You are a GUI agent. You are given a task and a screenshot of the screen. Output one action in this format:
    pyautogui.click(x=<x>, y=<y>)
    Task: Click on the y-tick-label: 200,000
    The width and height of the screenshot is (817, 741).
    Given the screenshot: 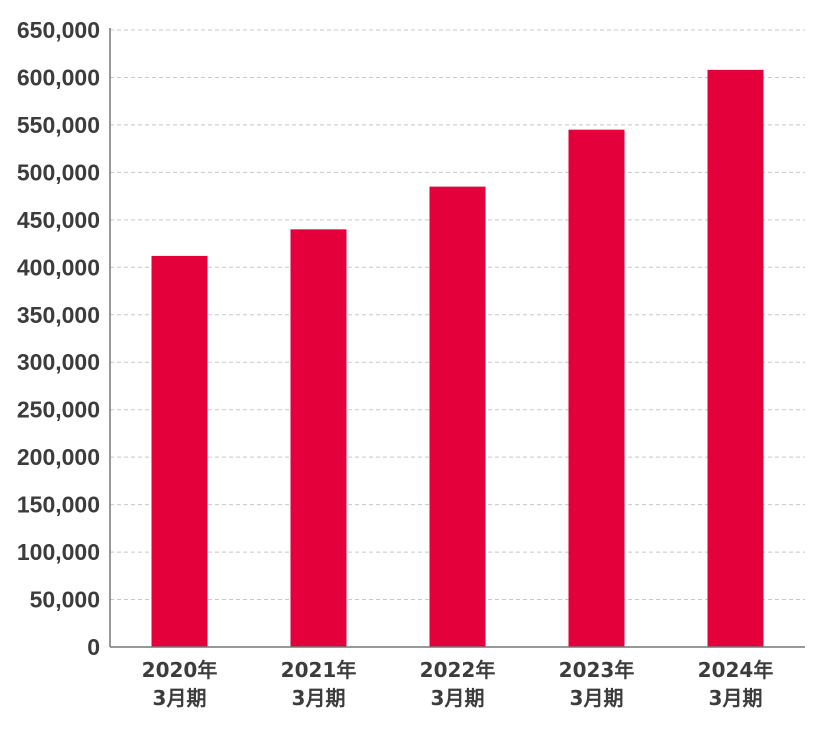 What is the action you would take?
    pyautogui.click(x=58, y=457)
    